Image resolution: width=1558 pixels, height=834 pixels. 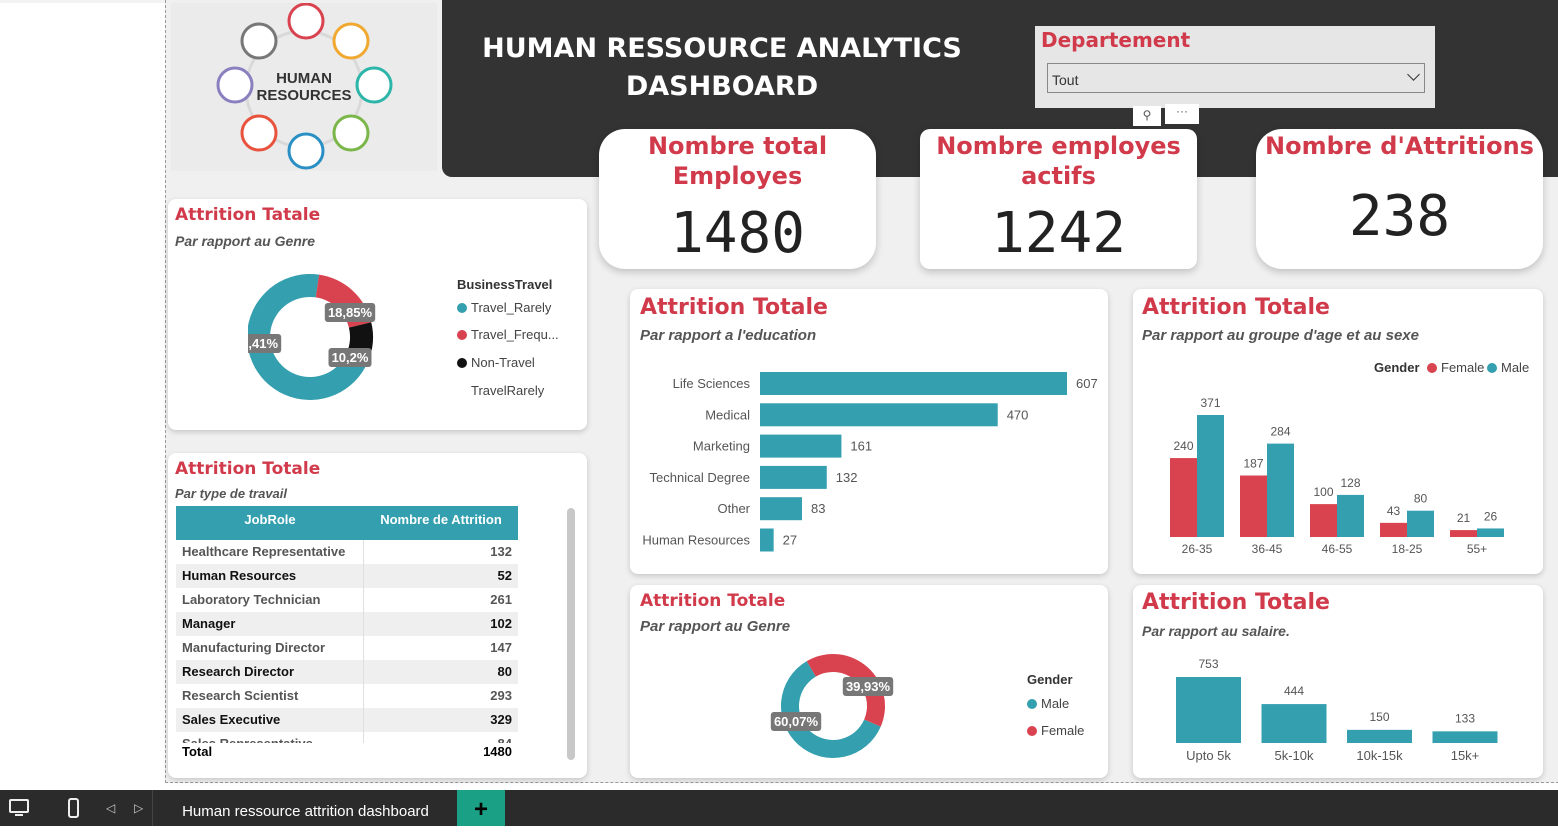 What do you see at coordinates (270, 519) in the screenshot?
I see `col-header-jobrole: JobRole` at bounding box center [270, 519].